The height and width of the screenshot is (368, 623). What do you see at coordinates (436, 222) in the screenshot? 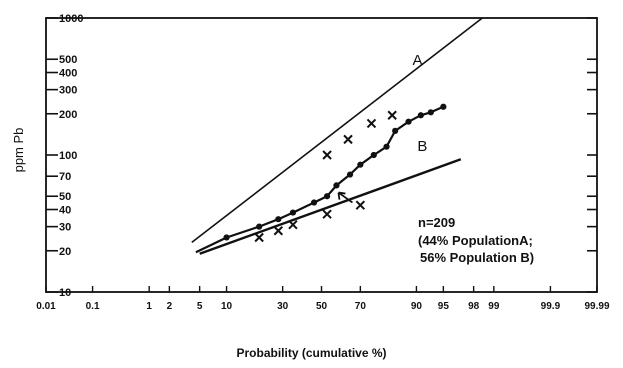
I see `annotation-sample-size: n=209` at bounding box center [436, 222].